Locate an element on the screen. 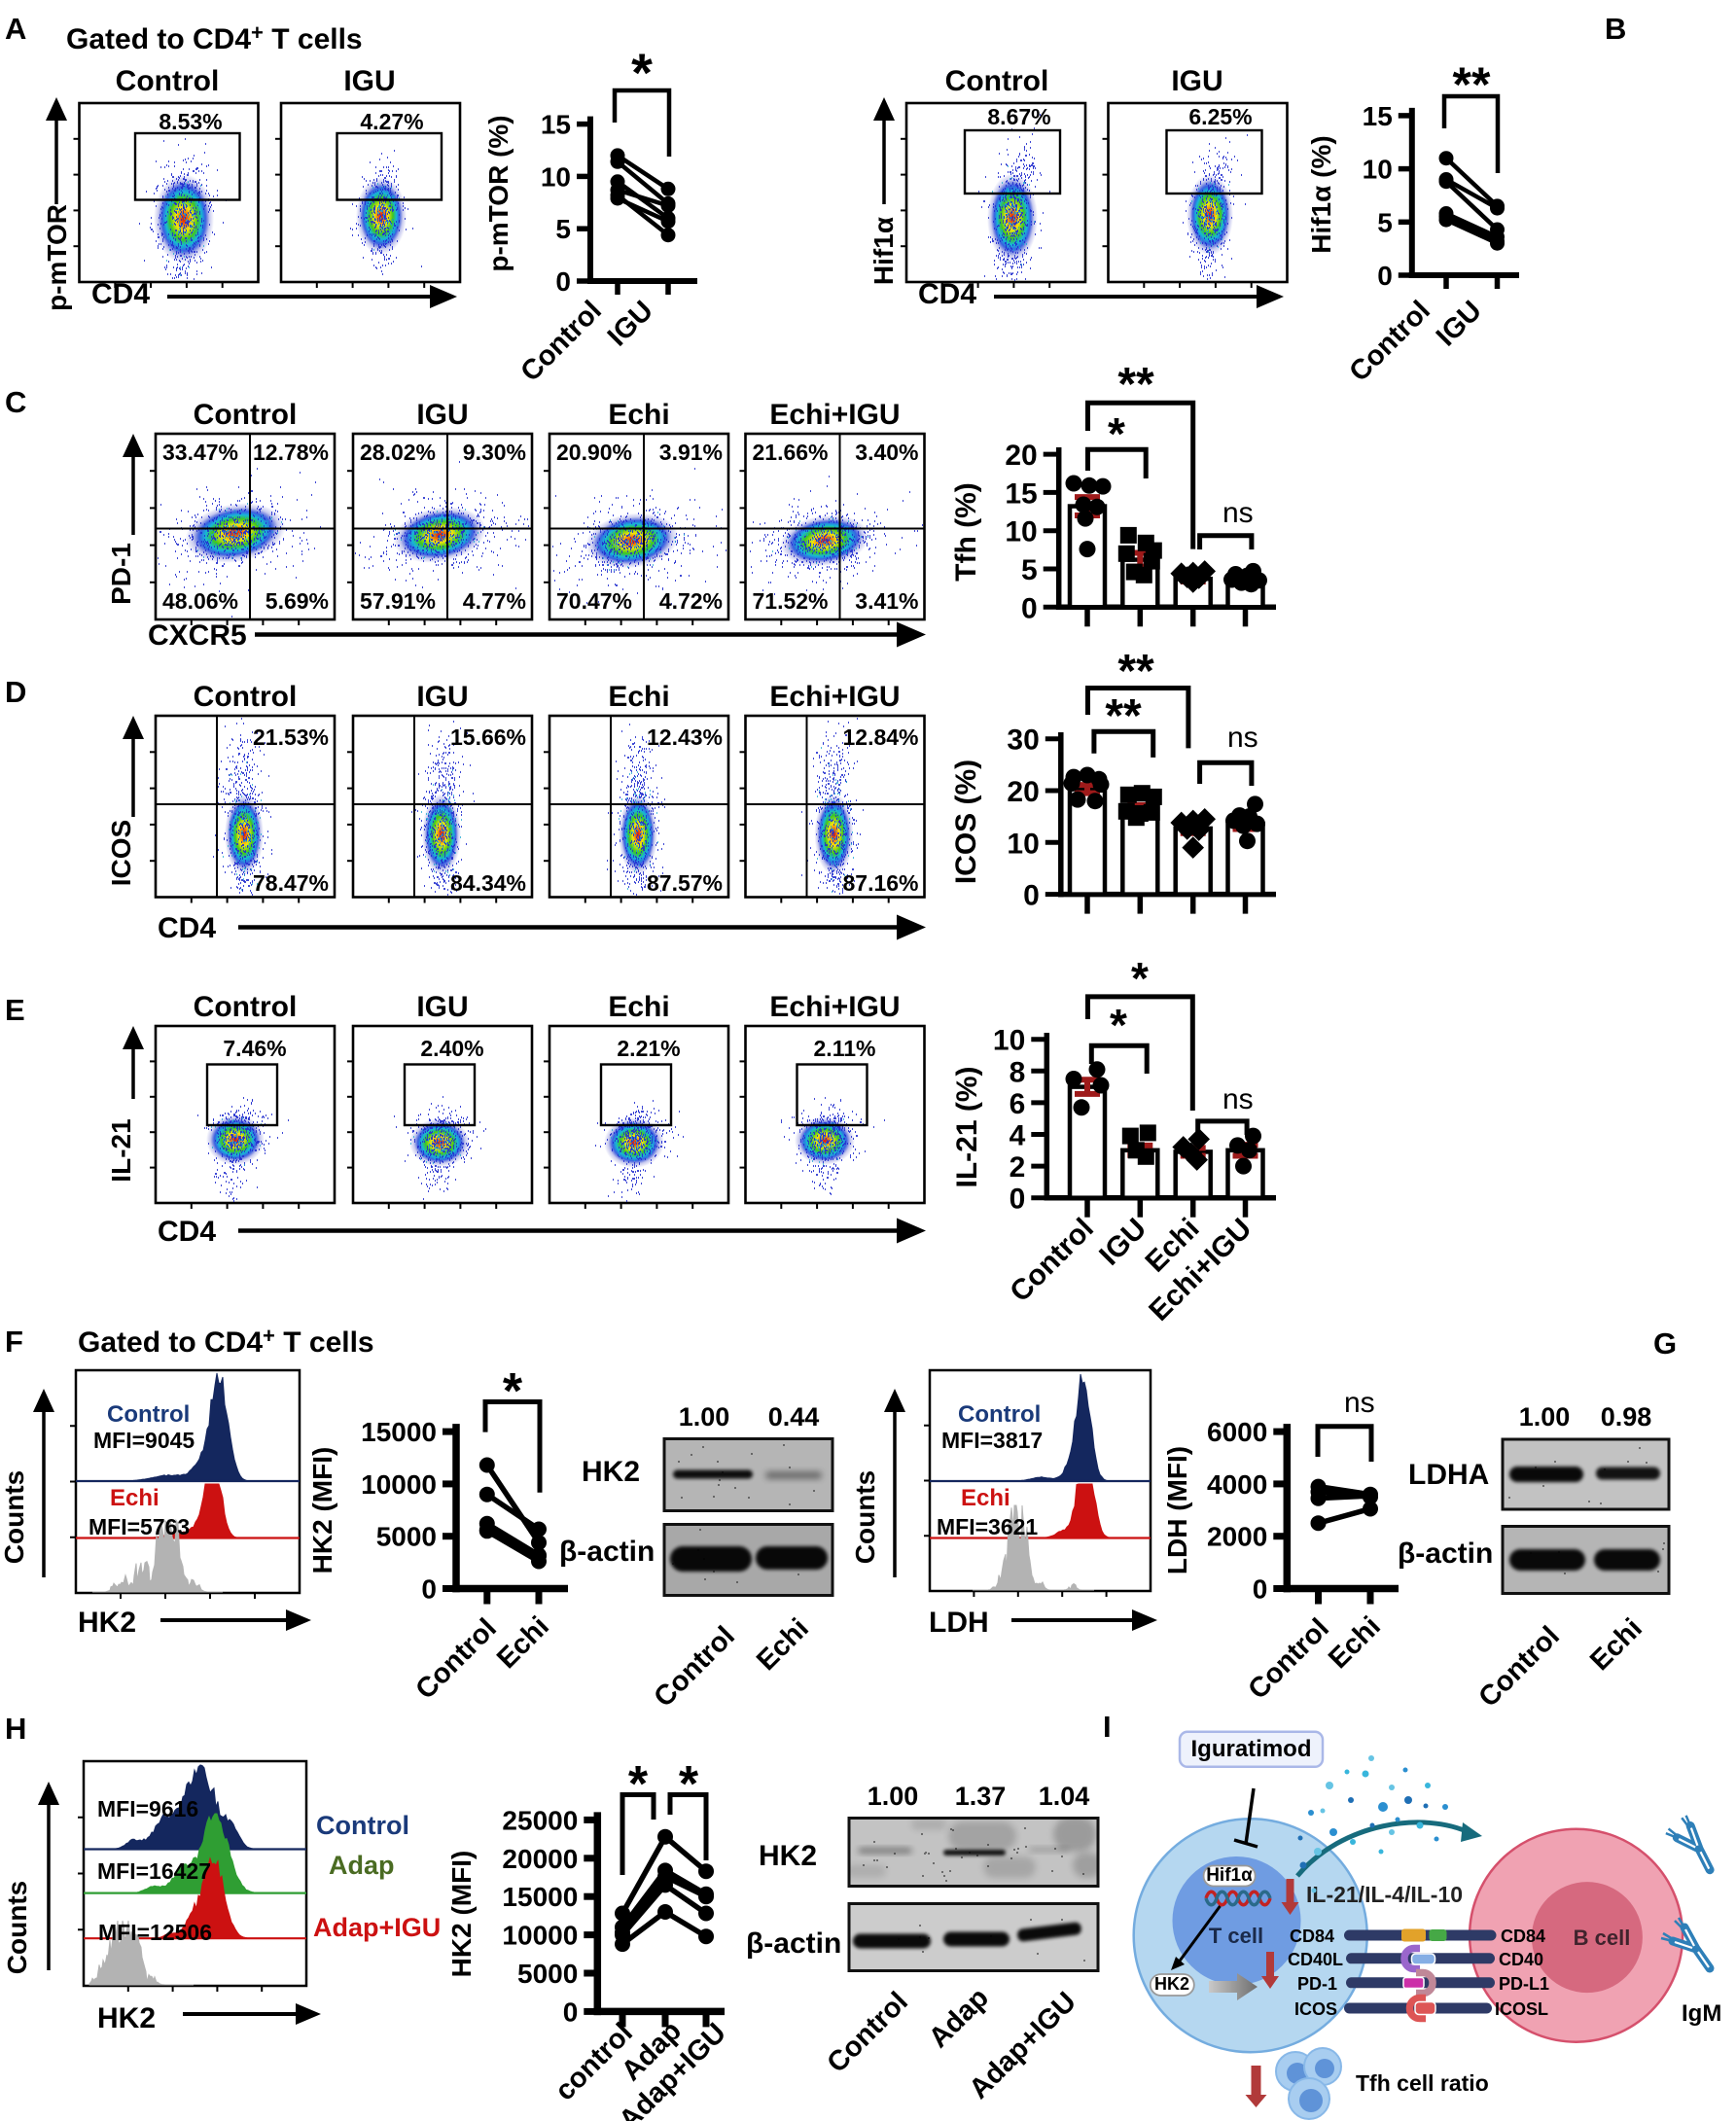 The image size is (1736, 2121). svg-text: 30 is located at coordinates (1023, 741).